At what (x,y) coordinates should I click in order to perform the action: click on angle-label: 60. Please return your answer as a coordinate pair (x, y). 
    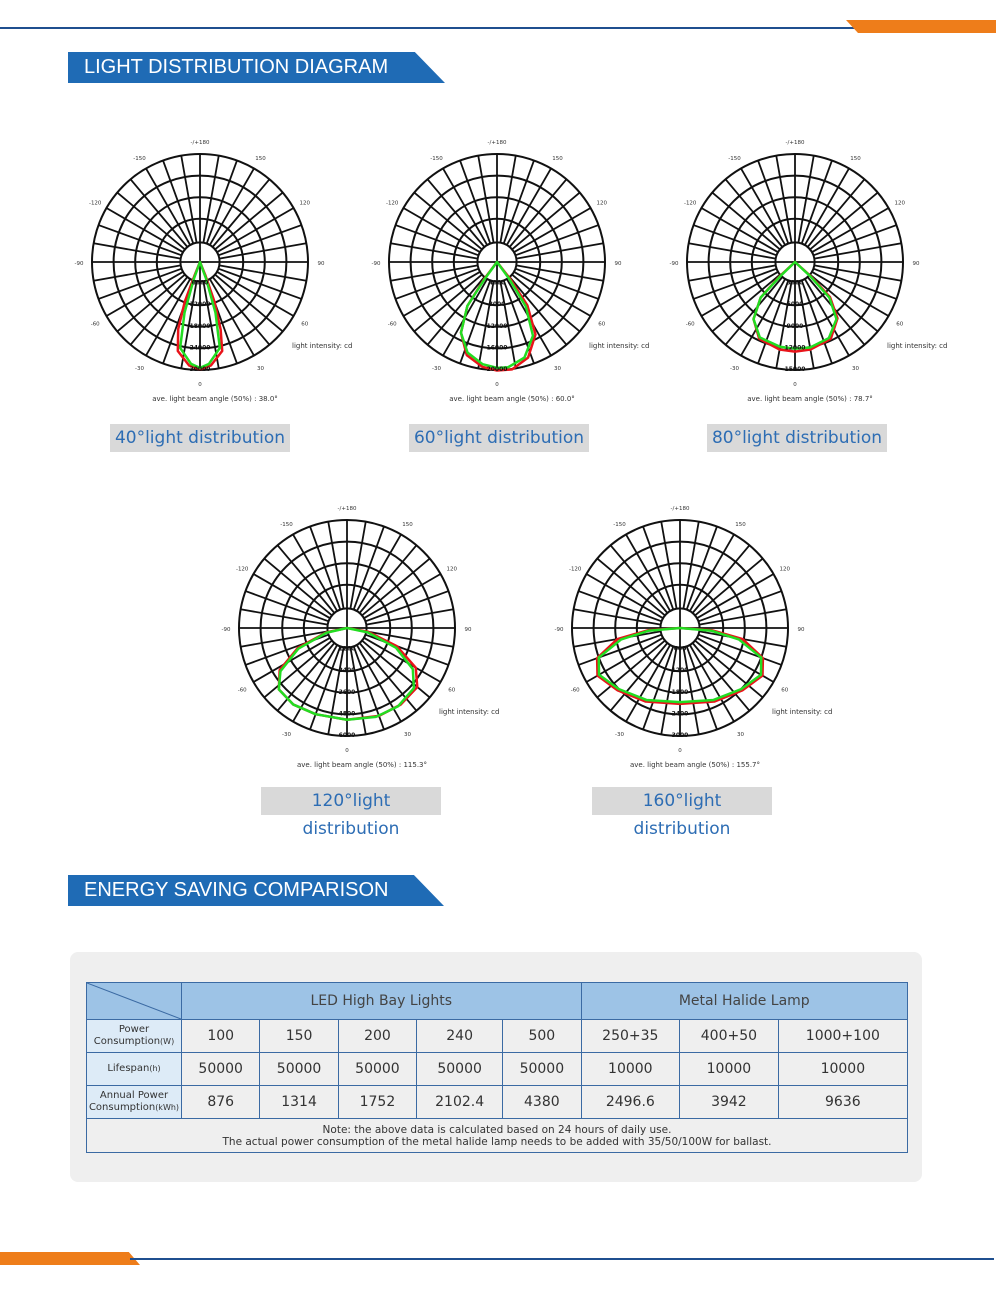
    Looking at the image, I should click on (899, 325).